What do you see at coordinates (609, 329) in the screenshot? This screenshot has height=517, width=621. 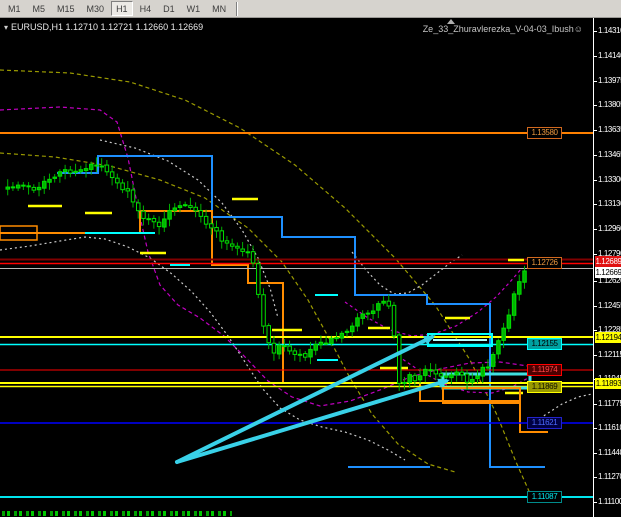 I see `axis-tick-label: 1.12285` at bounding box center [609, 329].